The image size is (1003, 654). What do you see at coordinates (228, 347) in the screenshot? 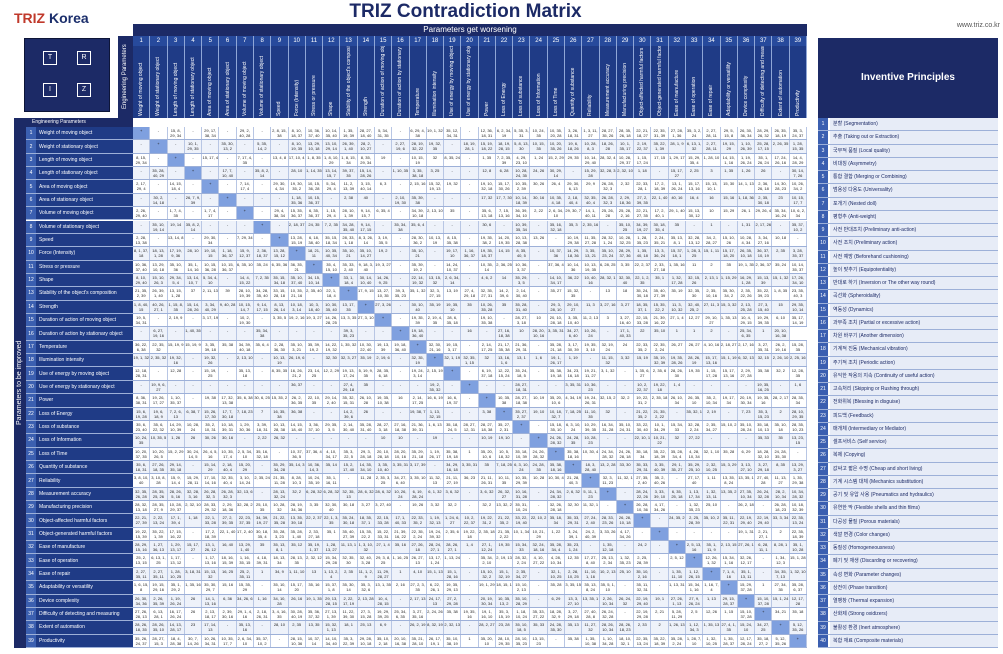
I see `matrix-cell: 35, 38` at bounding box center [228, 347].